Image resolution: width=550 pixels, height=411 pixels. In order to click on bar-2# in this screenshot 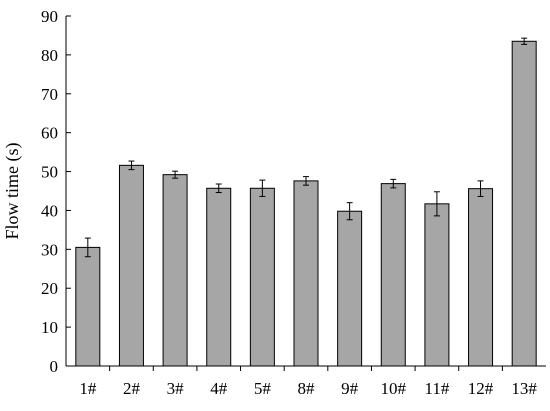, I will do `click(131, 265)`.